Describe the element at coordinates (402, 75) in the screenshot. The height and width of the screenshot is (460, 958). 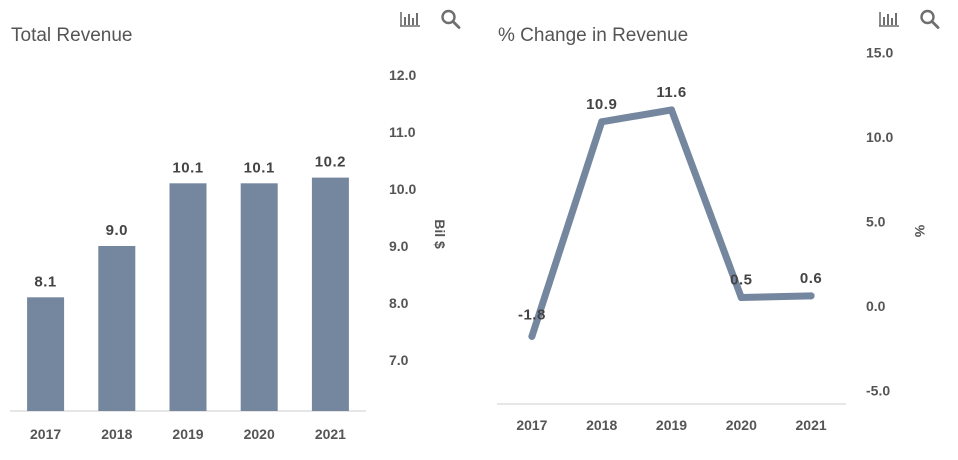
I see `y-tick-label: 12.0` at that location.